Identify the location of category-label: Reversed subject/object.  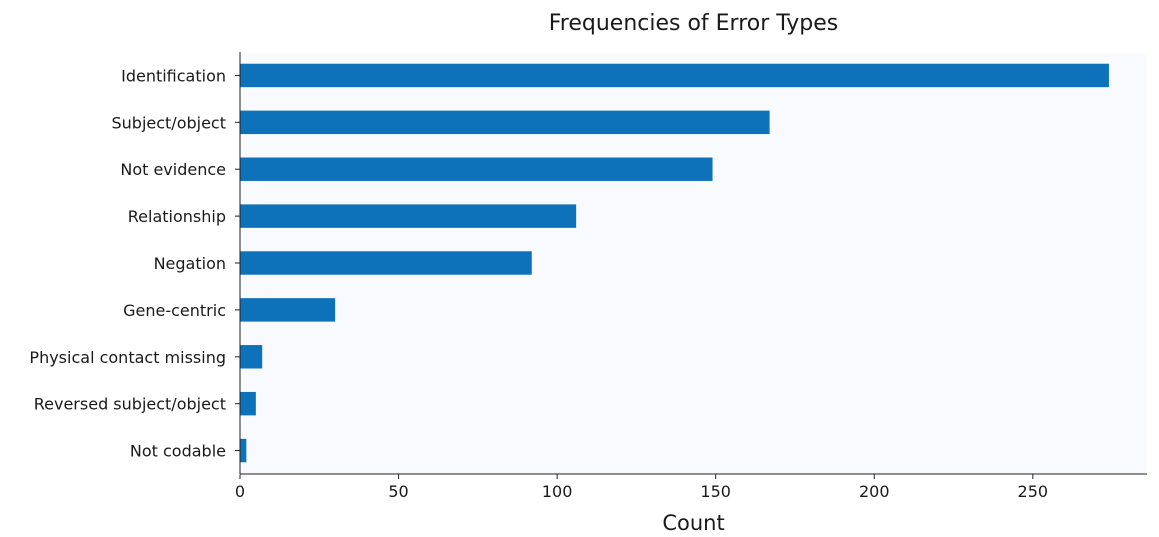
(130, 404).